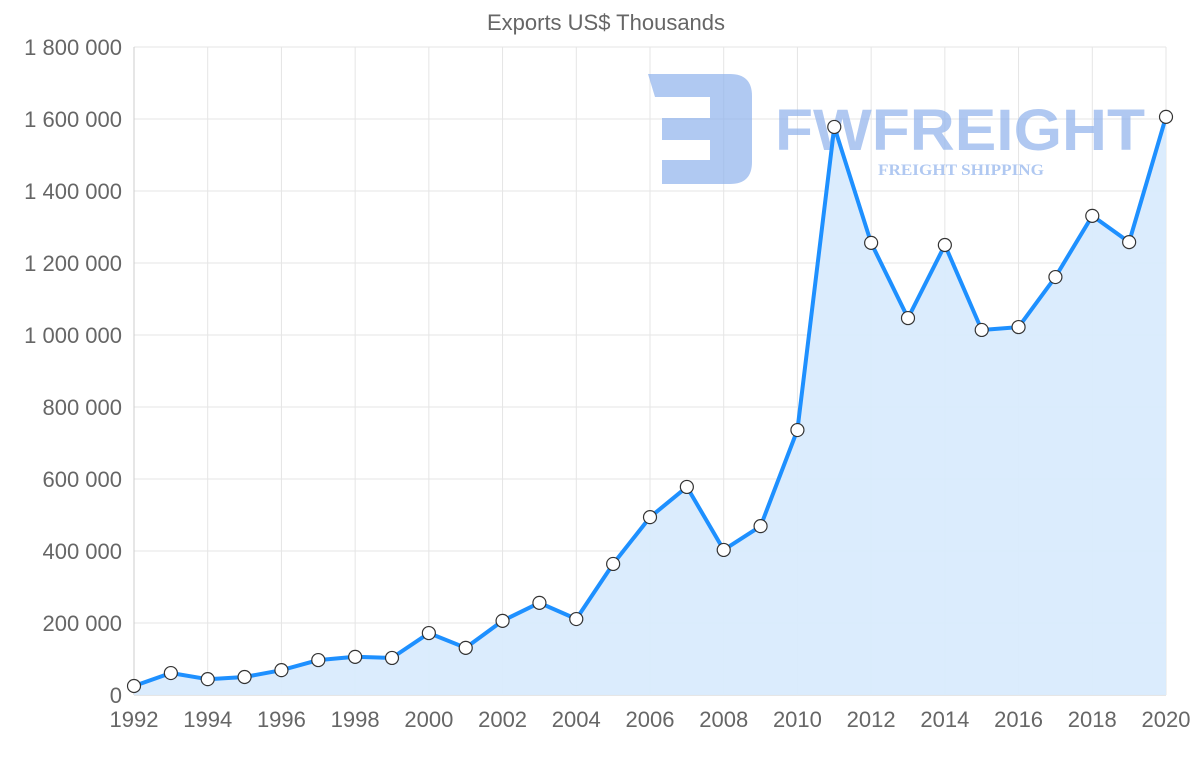 The image size is (1200, 763). What do you see at coordinates (82, 623) in the screenshot?
I see `y-tick-label: 200 000` at bounding box center [82, 623].